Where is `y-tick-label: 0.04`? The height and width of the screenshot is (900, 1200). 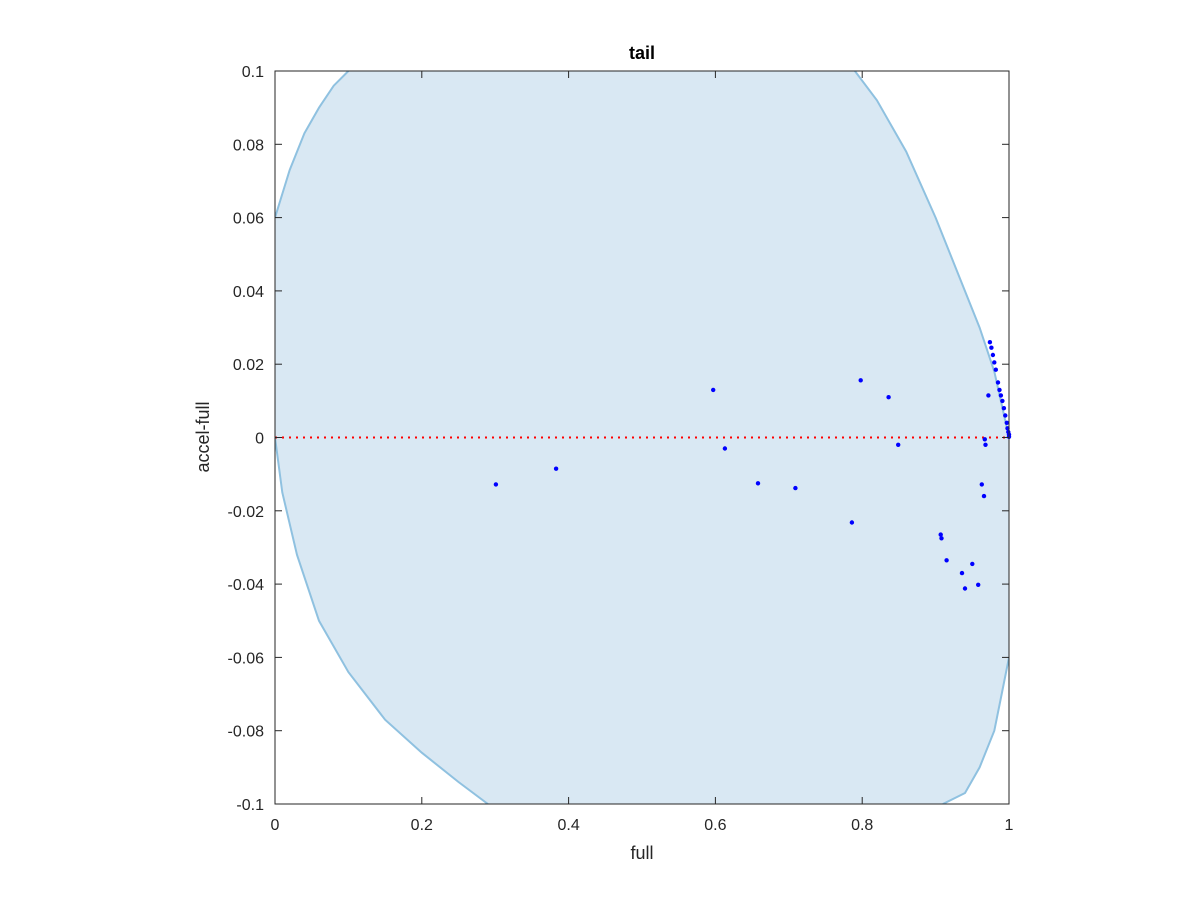 y-tick-label: 0.04 is located at coordinates (248, 292).